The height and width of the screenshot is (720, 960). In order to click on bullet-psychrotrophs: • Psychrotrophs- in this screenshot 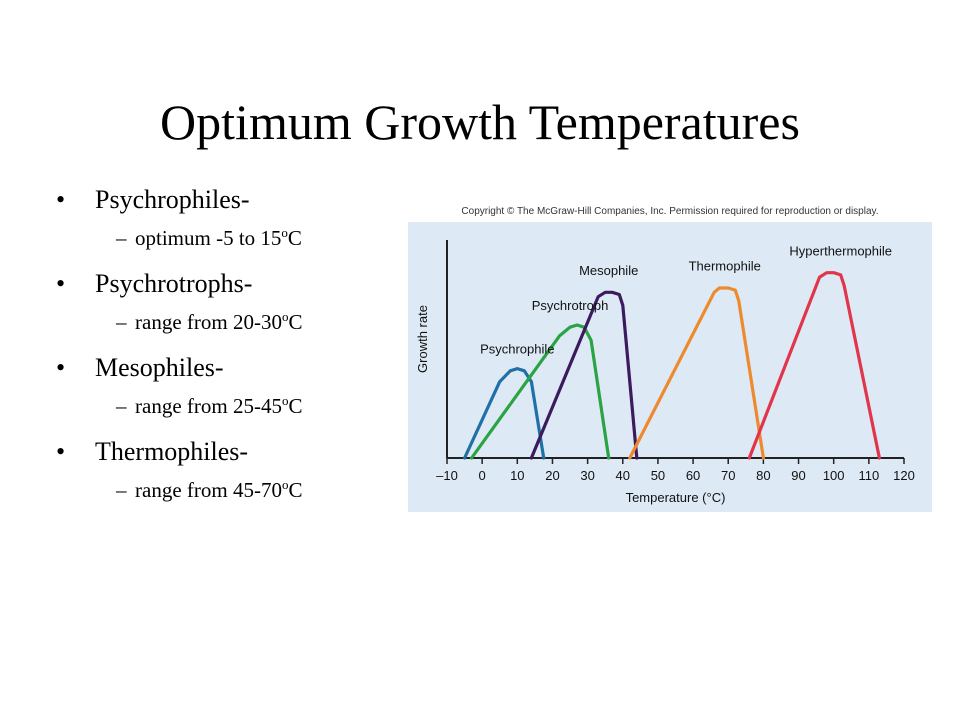, I will do `click(226, 288)`.